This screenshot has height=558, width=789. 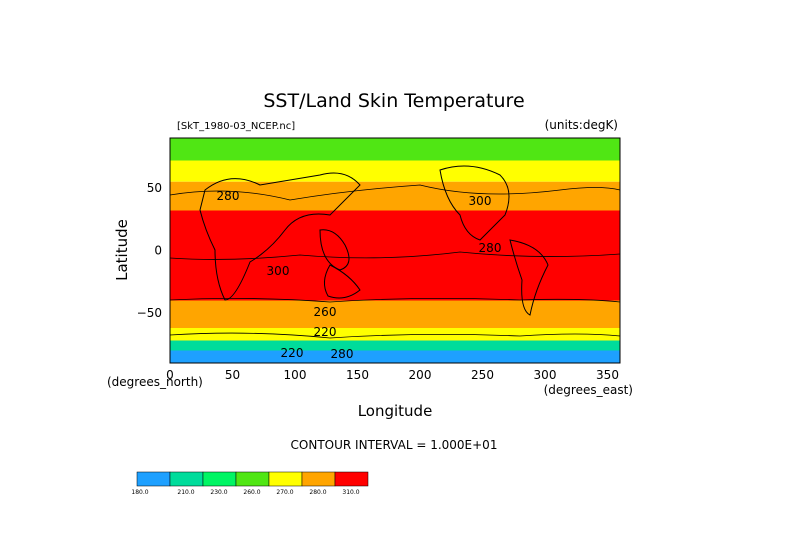 What do you see at coordinates (122, 250) in the screenshot?
I see `y-axis-label: Latitude` at bounding box center [122, 250].